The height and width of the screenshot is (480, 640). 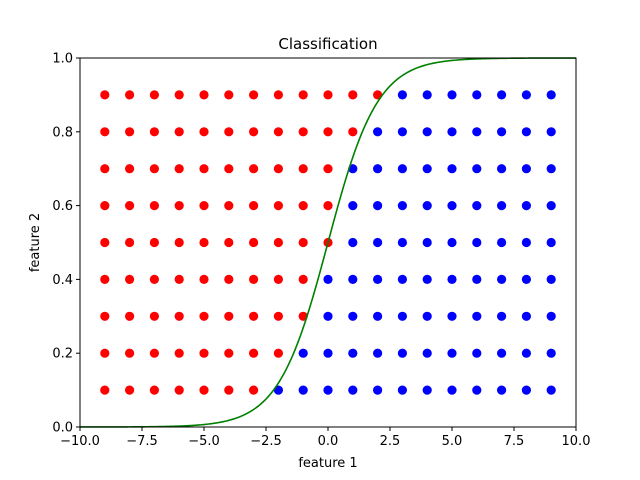 I want to click on y-axis-ticks: 0.0 0.2 0.4 0.6 0.8 1.0, so click(x=66, y=244).